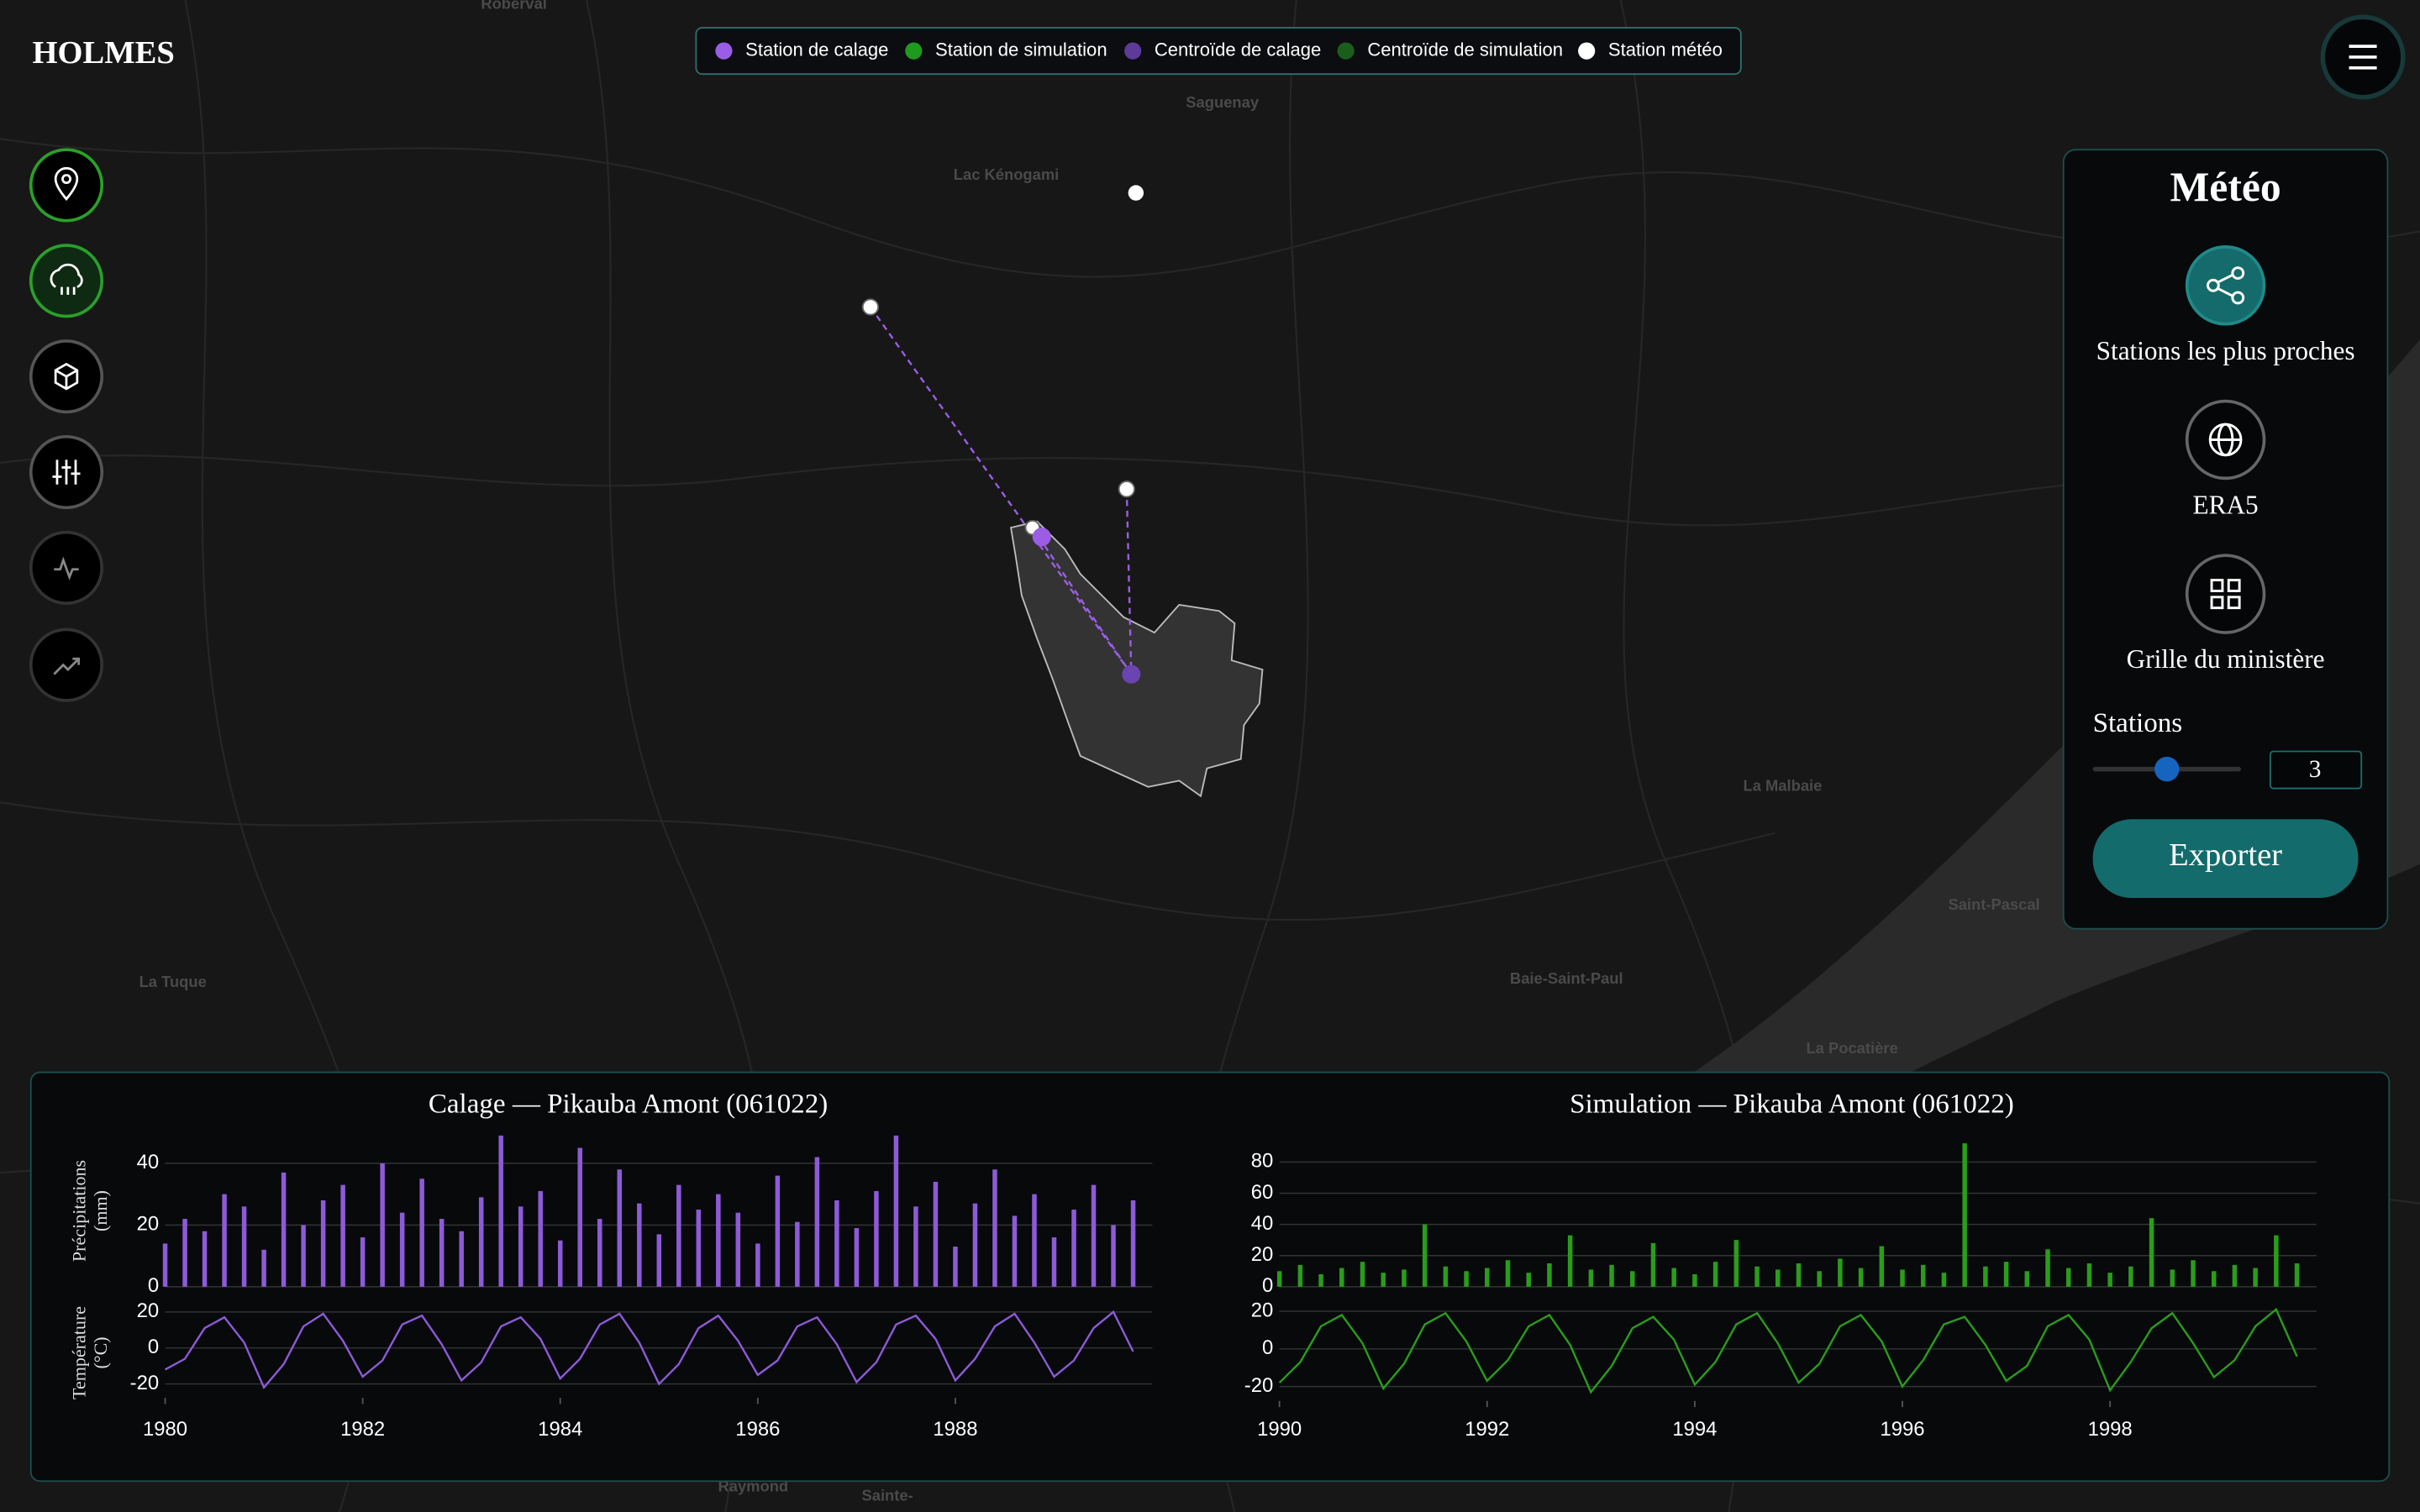 This screenshot has height=1512, width=2420. What do you see at coordinates (2225, 539) in the screenshot?
I see `meteo-panel` at bounding box center [2225, 539].